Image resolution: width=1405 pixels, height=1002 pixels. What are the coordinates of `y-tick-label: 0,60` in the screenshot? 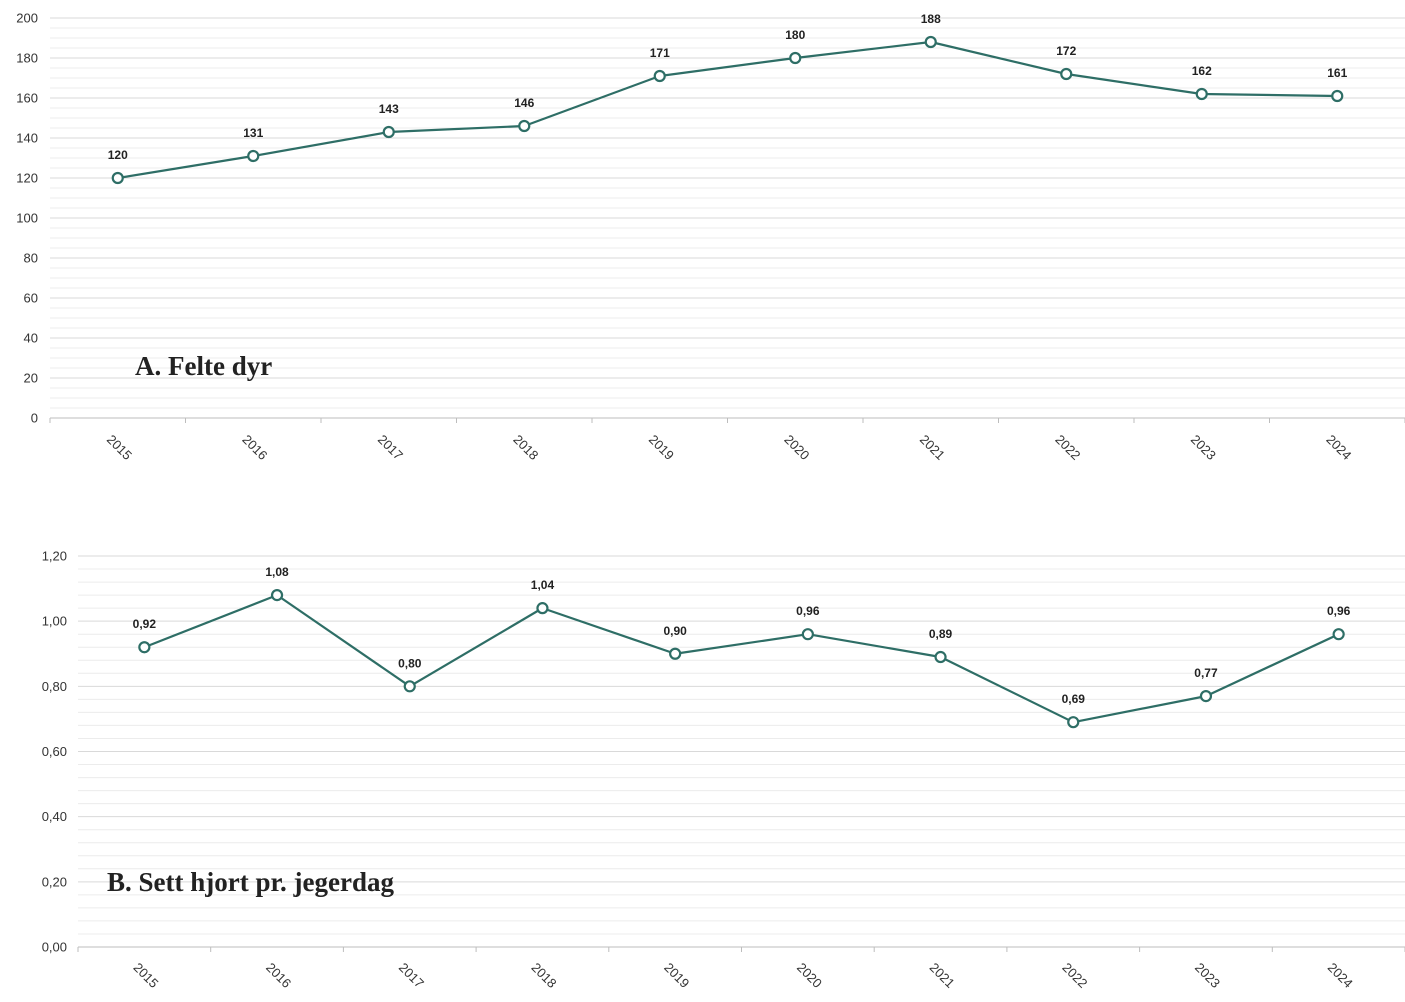 It's located at (54, 751).